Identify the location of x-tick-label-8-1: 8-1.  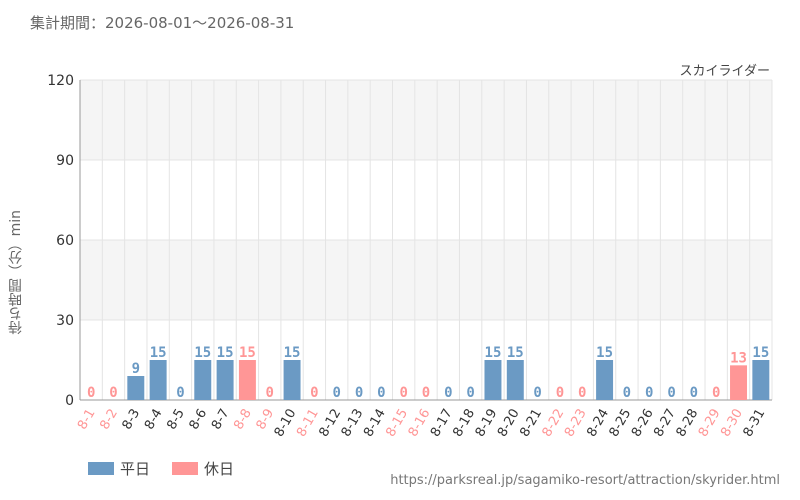
(87, 420).